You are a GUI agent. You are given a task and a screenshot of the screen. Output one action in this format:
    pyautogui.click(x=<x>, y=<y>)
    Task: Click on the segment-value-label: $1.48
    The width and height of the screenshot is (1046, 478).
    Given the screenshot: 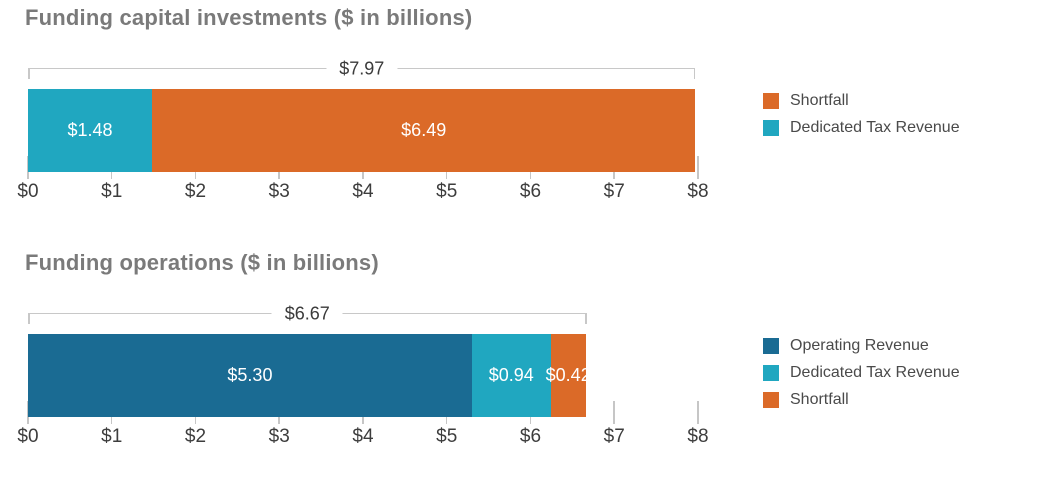 What is the action you would take?
    pyautogui.click(x=90, y=130)
    